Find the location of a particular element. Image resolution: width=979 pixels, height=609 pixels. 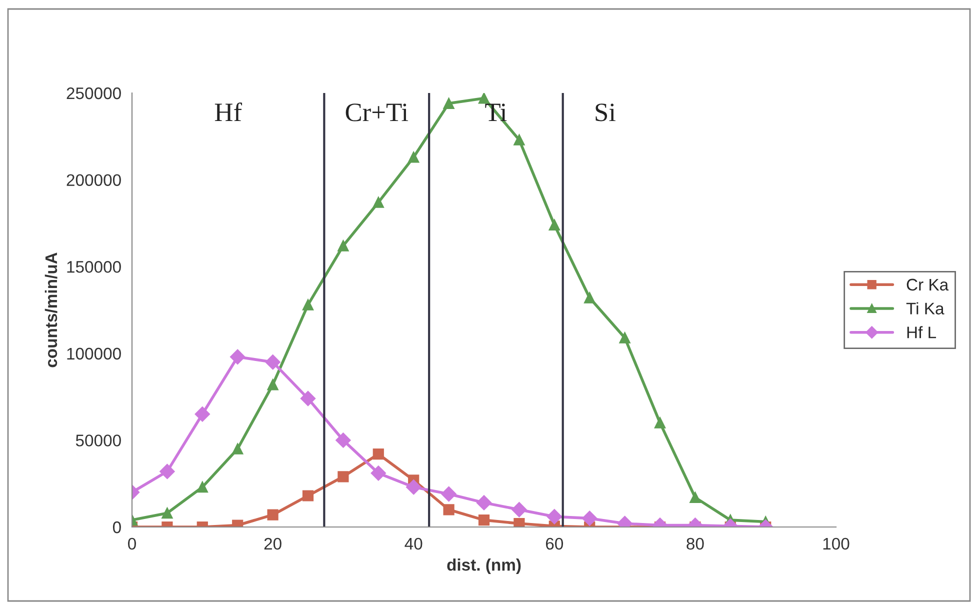

x-tick-label: 40 is located at coordinates (413, 544).